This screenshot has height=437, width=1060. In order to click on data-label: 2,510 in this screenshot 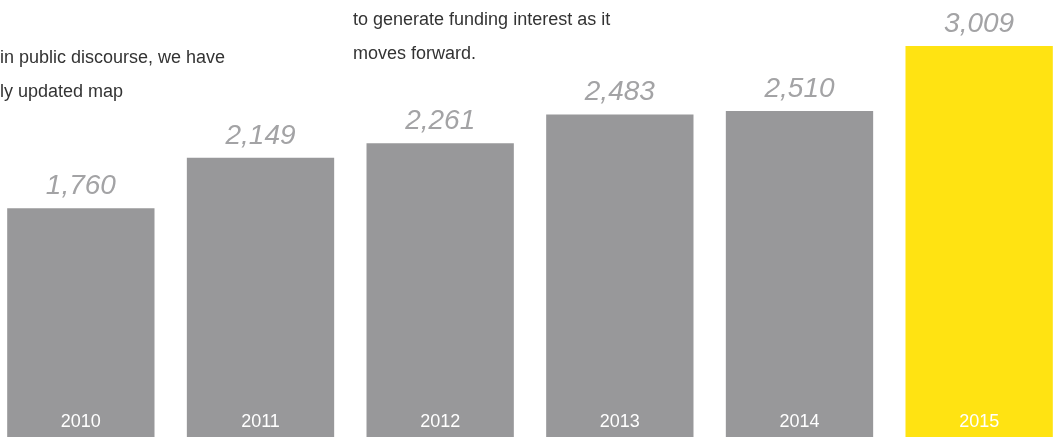, I will do `click(799, 87)`.